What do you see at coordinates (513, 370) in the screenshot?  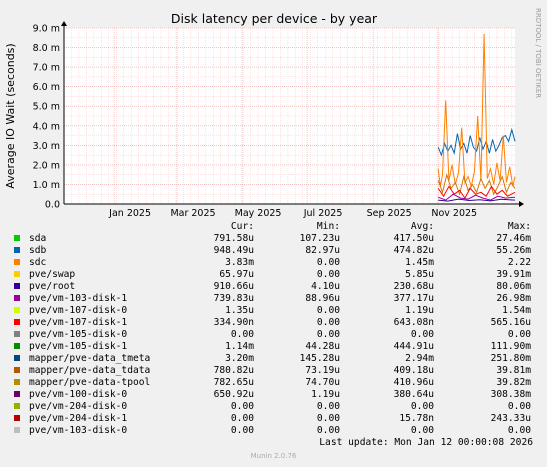 I see `legend-max-value: 39.81m` at bounding box center [513, 370].